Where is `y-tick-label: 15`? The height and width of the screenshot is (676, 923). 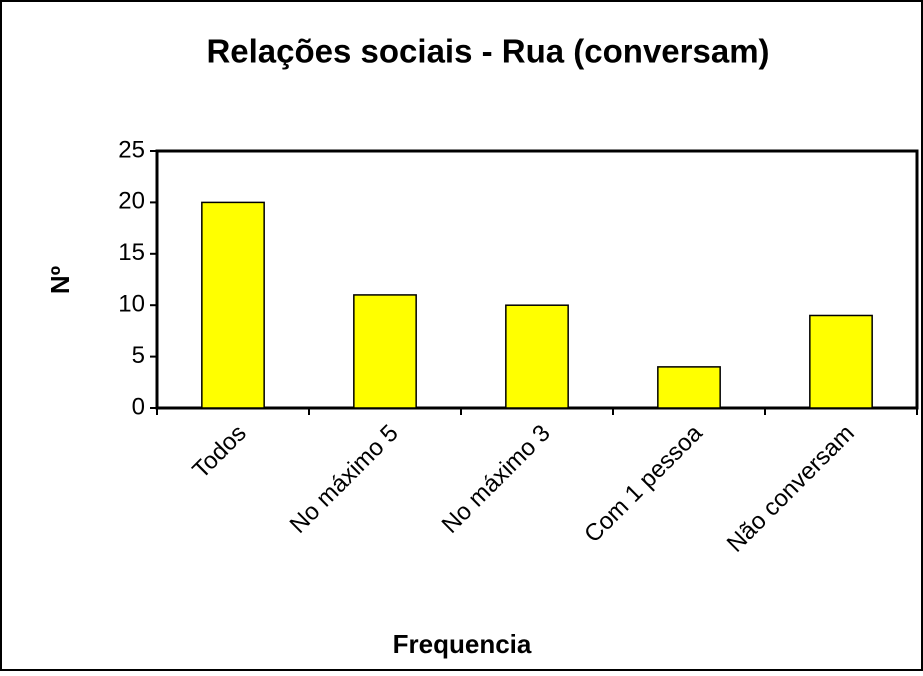 y-tick-label: 15 is located at coordinates (131, 252).